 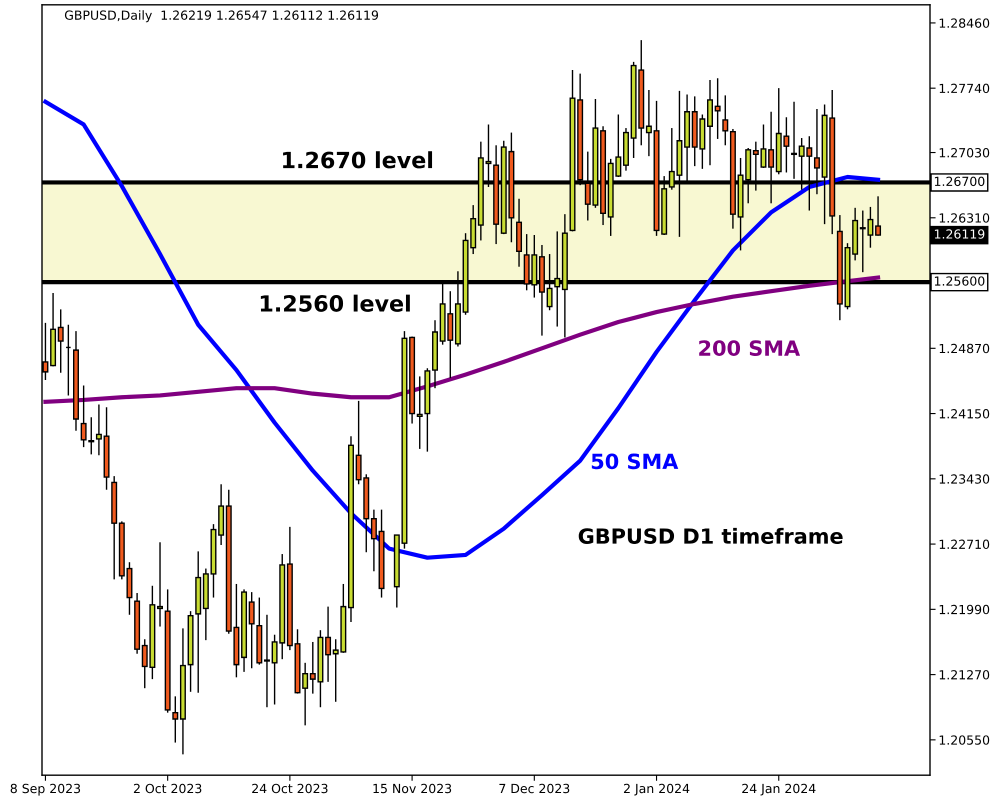 What do you see at coordinates (965, 153) in the screenshot?
I see `y-tick-label: 1.27030` at bounding box center [965, 153].